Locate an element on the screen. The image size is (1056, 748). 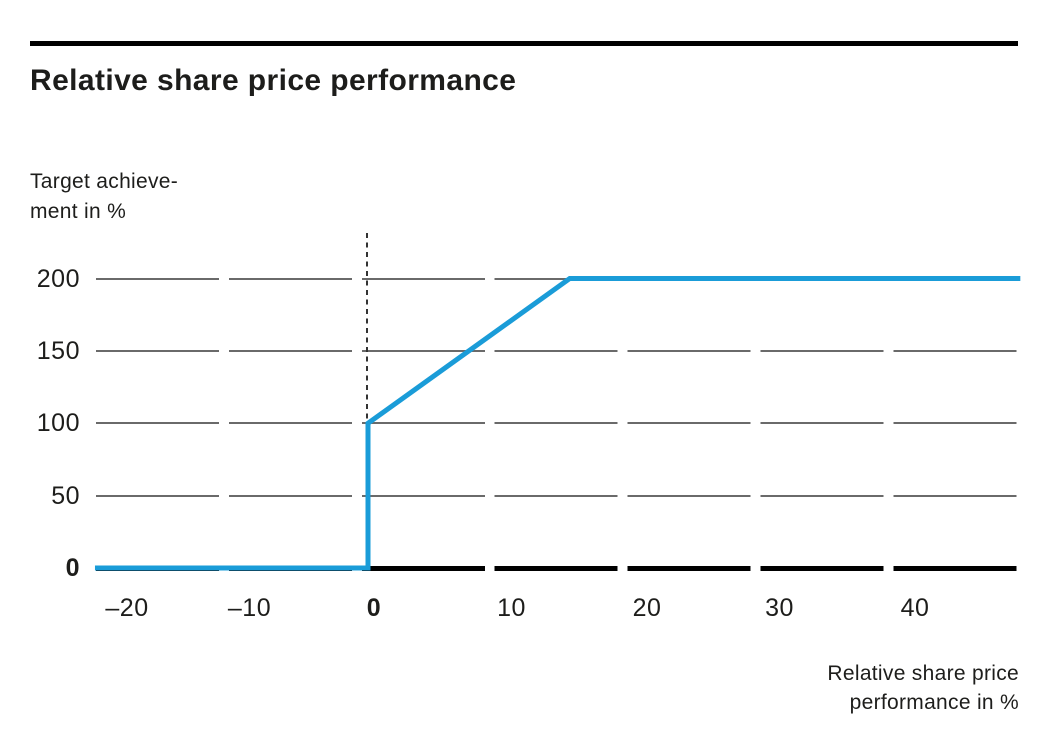
x-tick-label-30: 30 is located at coordinates (779, 608).